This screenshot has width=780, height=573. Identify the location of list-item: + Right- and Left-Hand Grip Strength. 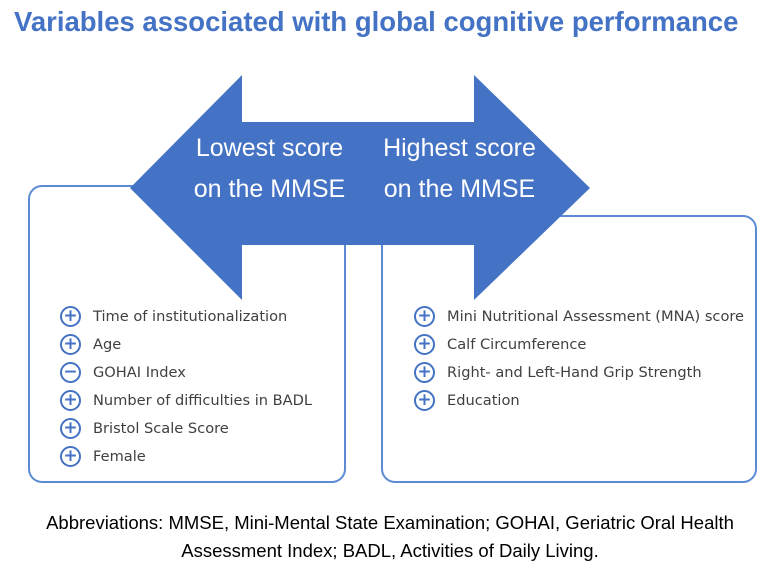
(579, 372).